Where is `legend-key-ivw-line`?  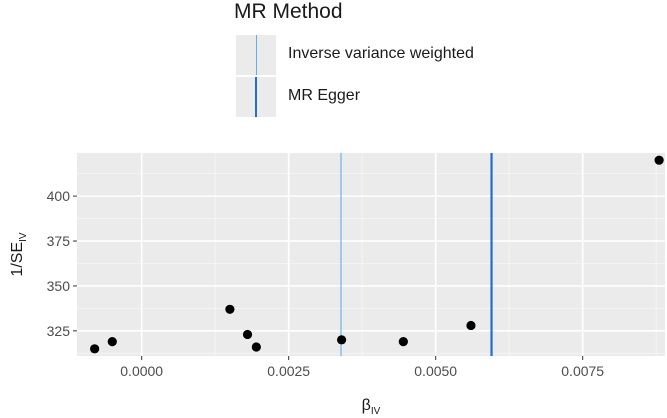
legend-key-ivw-line is located at coordinates (256, 55).